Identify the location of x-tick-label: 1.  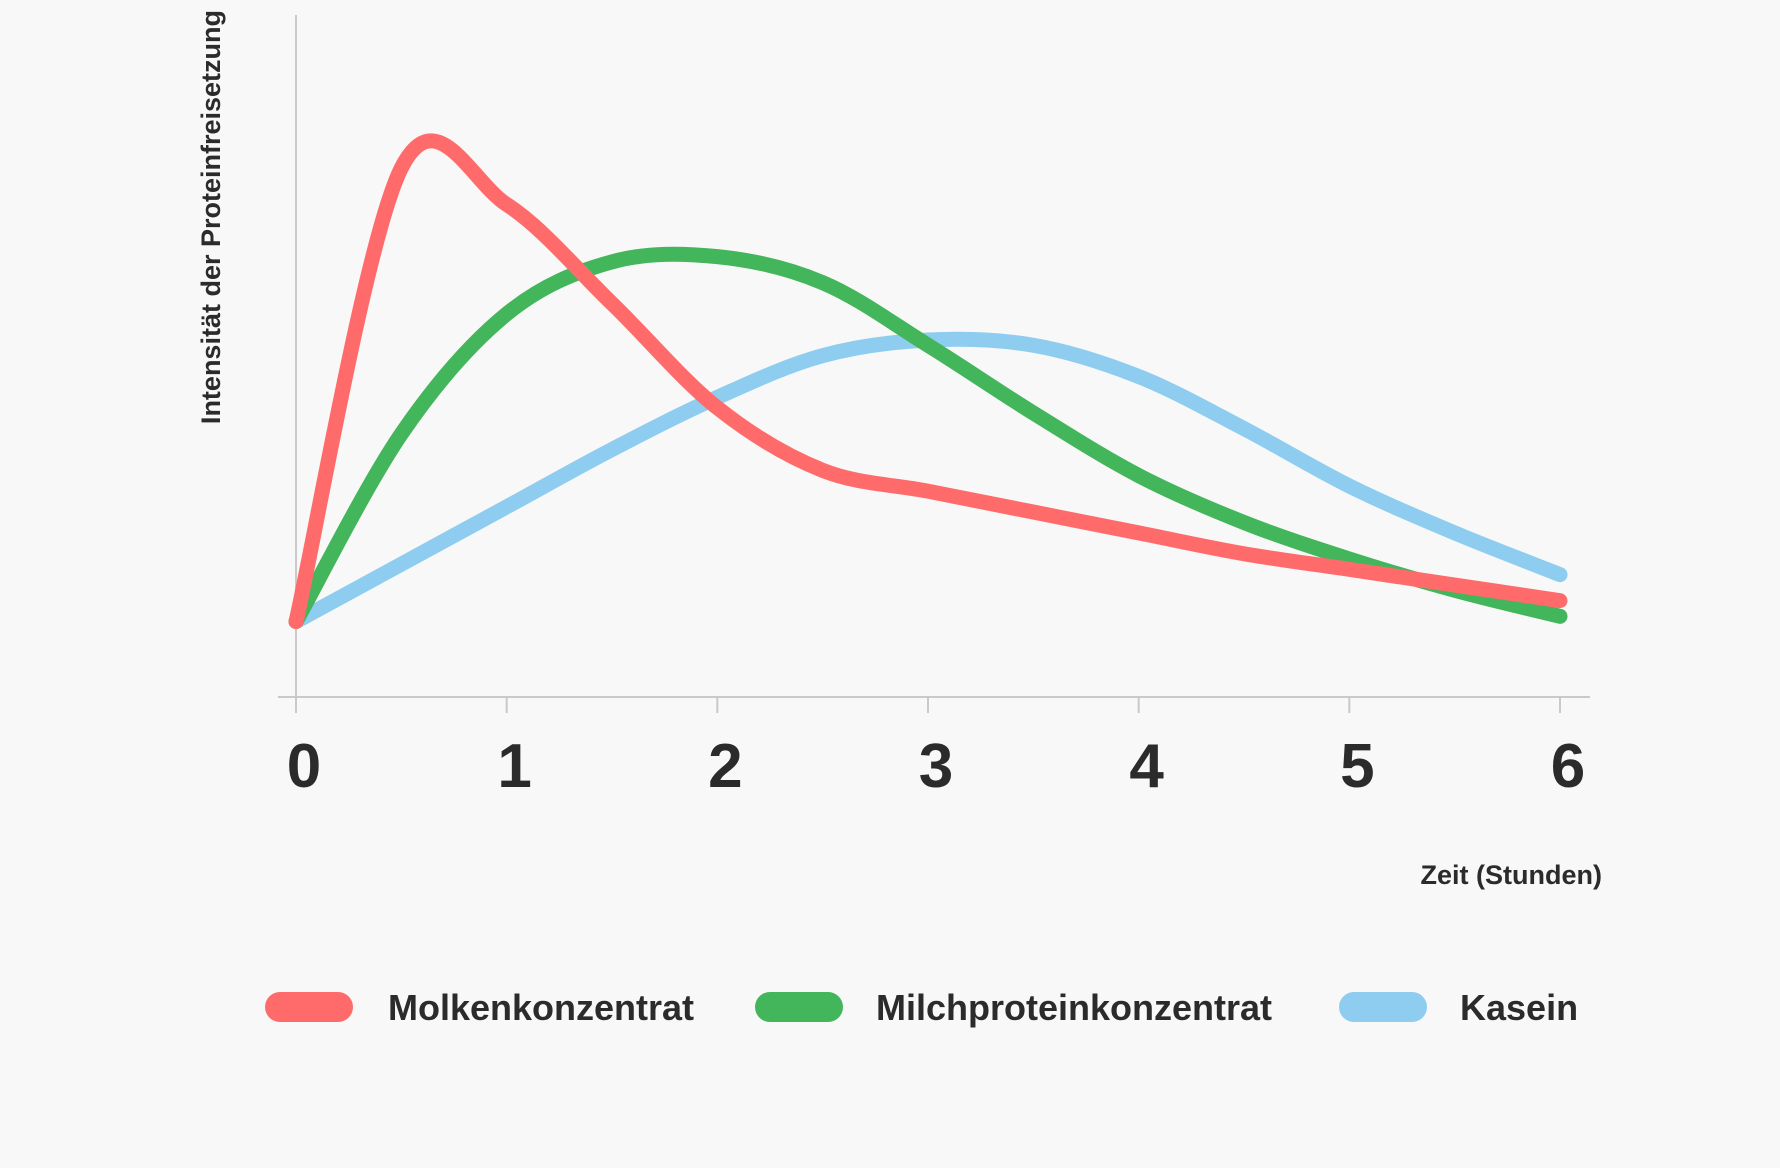
(514, 766).